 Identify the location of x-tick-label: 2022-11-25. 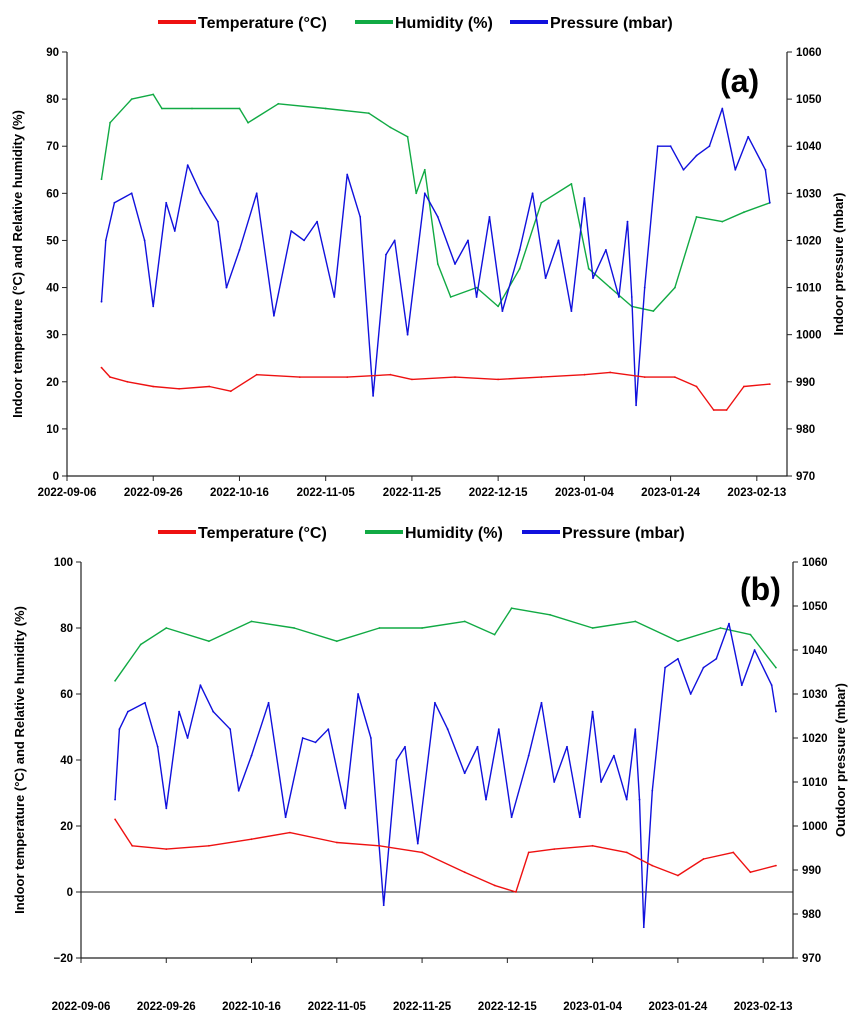
(412, 493).